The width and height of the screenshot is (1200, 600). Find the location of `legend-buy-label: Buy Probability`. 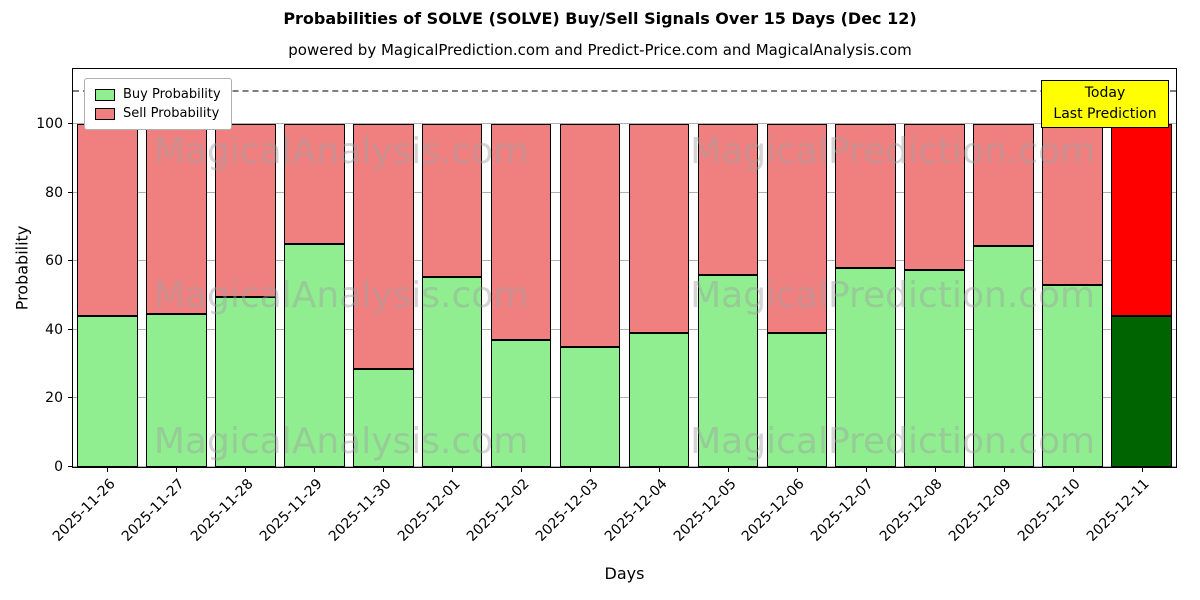

legend-buy-label: Buy Probability is located at coordinates (172, 94).